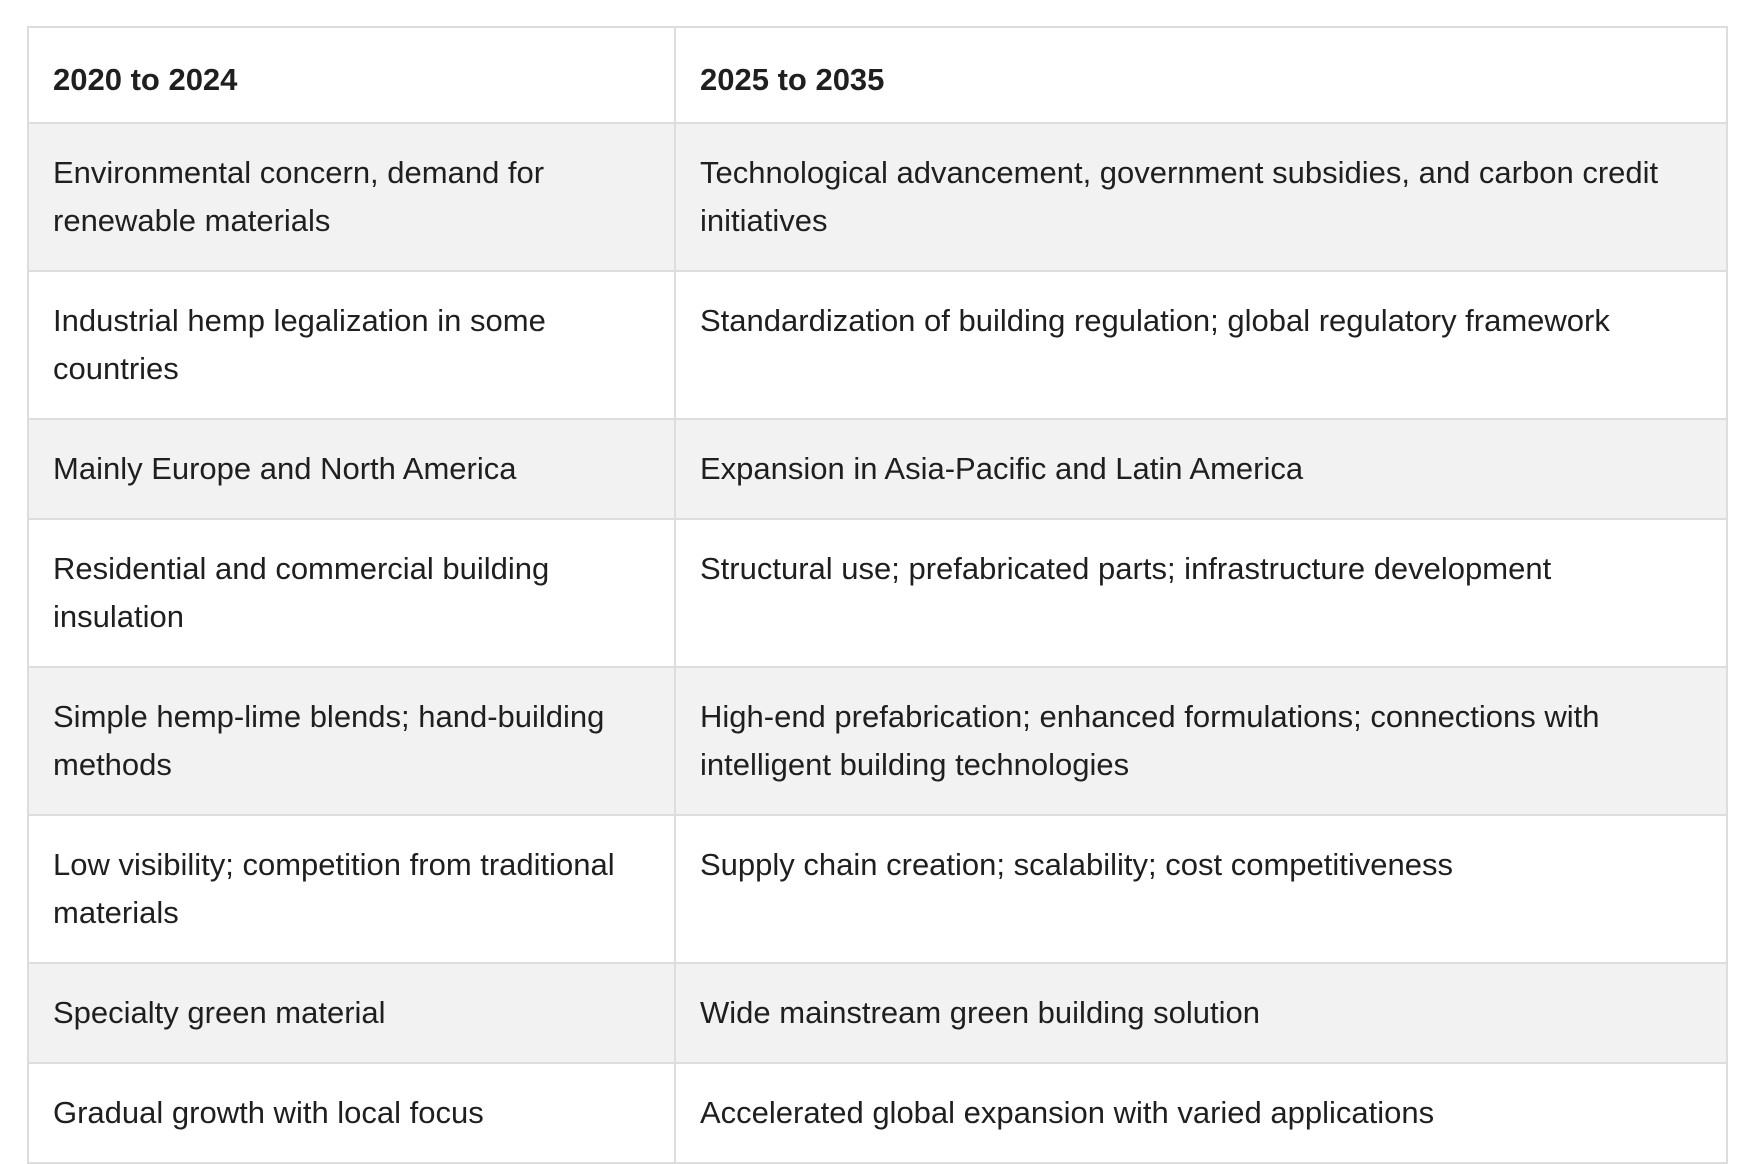 This screenshot has height=1164, width=1738. Describe the element at coordinates (351, 75) in the screenshot. I see `column-header-2020-2024: 2020 to 2024` at that location.